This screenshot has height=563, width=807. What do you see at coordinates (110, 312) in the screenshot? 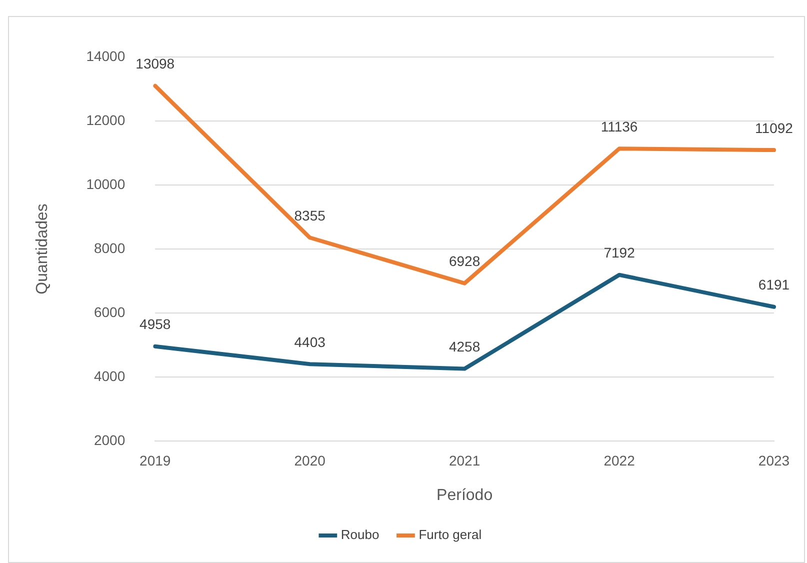
I see `y-tick-label: 6000` at bounding box center [110, 312].